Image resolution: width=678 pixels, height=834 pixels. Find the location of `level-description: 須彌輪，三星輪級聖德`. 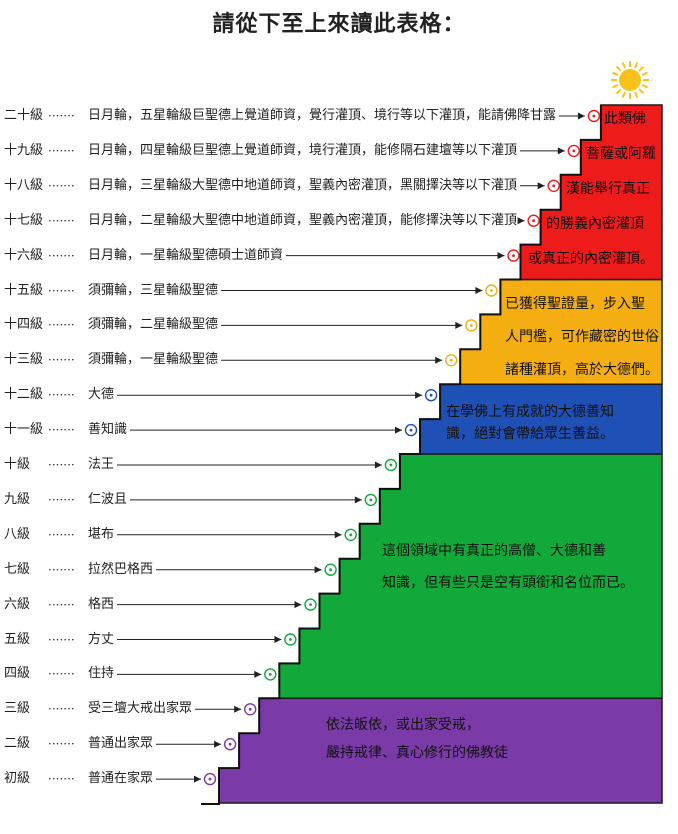

level-description: 須彌輪，三星輪級聖德 is located at coordinates (153, 290).